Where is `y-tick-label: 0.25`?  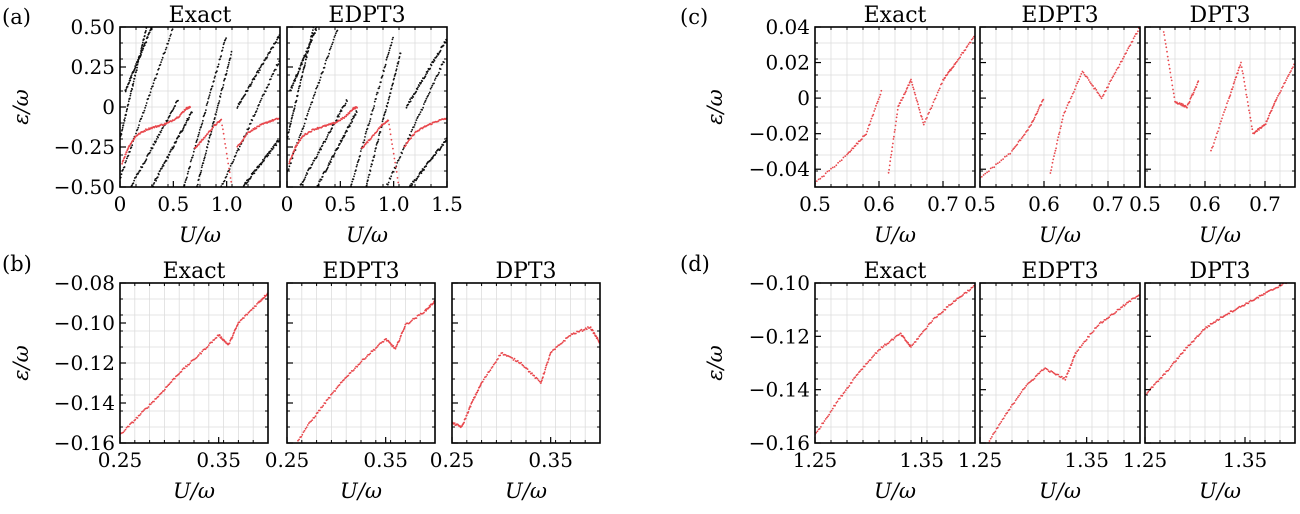 y-tick-label: 0.25 is located at coordinates (92, 67).